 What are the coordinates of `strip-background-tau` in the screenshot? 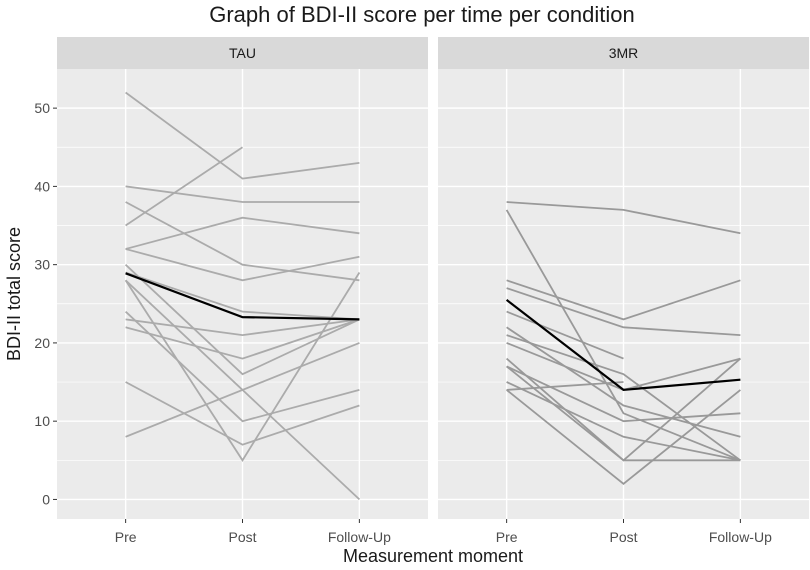 It's located at (242, 53).